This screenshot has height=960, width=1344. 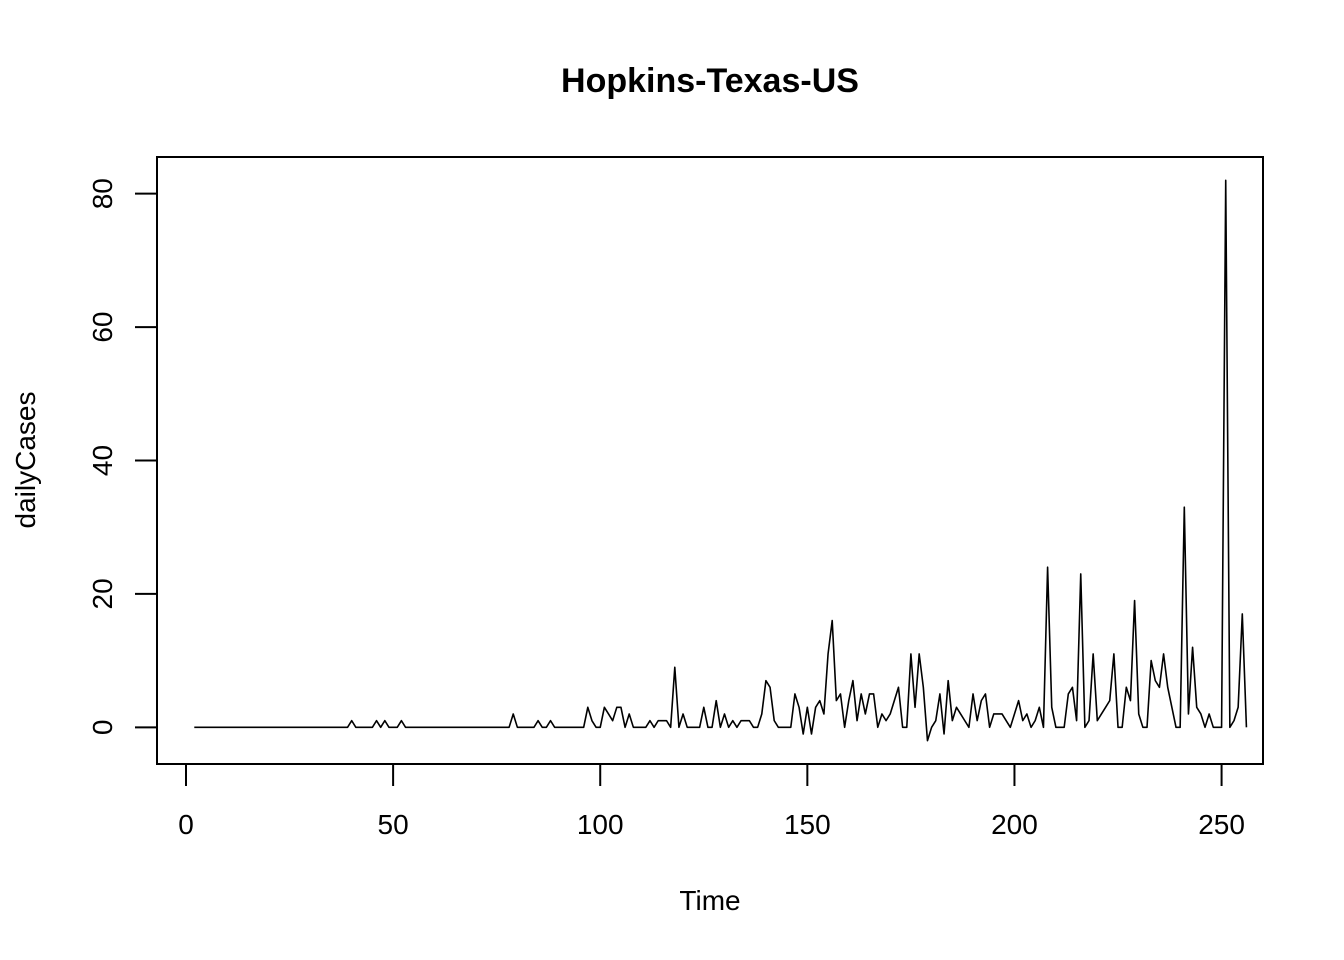 What do you see at coordinates (102, 193) in the screenshot?
I see `y-tick-label: 80` at bounding box center [102, 193].